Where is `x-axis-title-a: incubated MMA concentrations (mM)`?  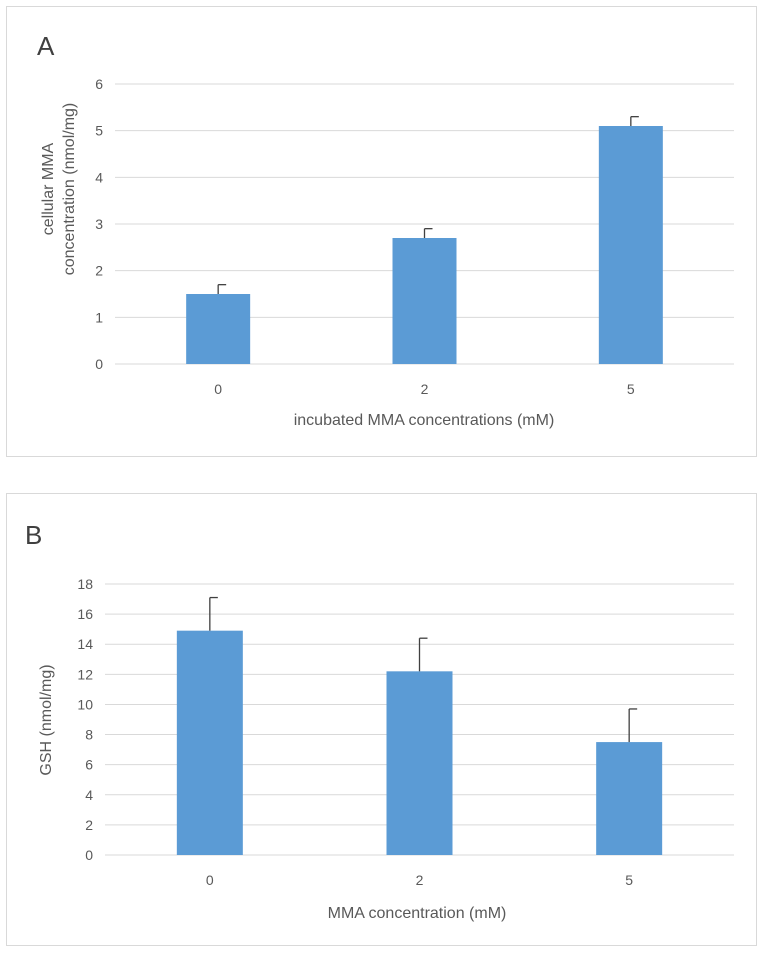
x-axis-title-a: incubated MMA concentrations (mM) is located at coordinates (424, 420).